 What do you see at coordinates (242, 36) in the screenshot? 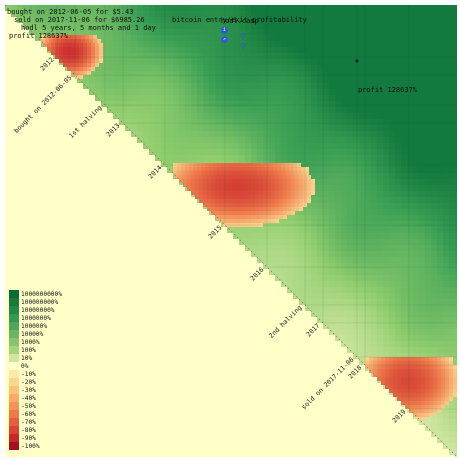
I see `zoom-in-icon: ⚲` at bounding box center [242, 36].